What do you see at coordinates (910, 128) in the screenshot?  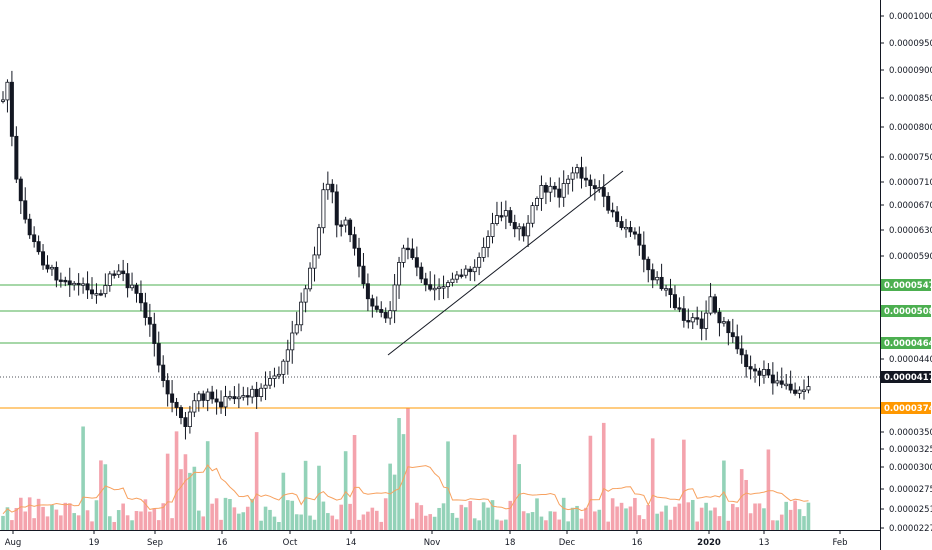 I see `price-axis-tick-label: 0.00008000` at bounding box center [910, 128].